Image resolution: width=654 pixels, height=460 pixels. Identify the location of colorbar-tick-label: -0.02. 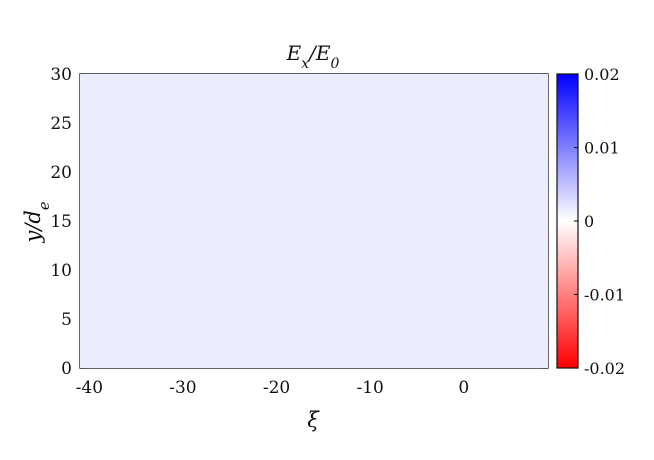
(604, 368).